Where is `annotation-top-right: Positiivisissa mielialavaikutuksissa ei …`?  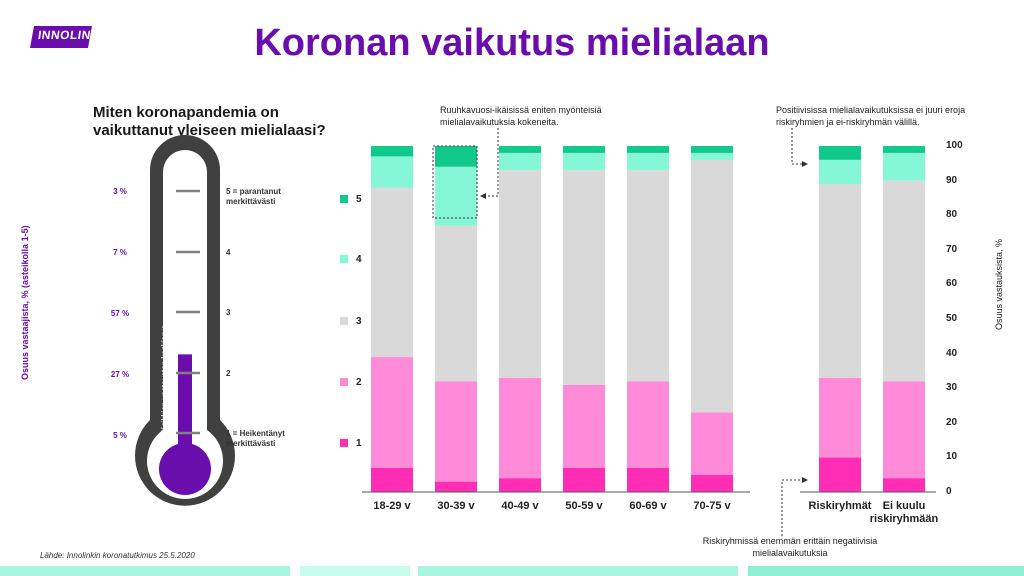 annotation-top-right: Positiivisissa mielialavaikutuksissa ei … is located at coordinates (871, 116).